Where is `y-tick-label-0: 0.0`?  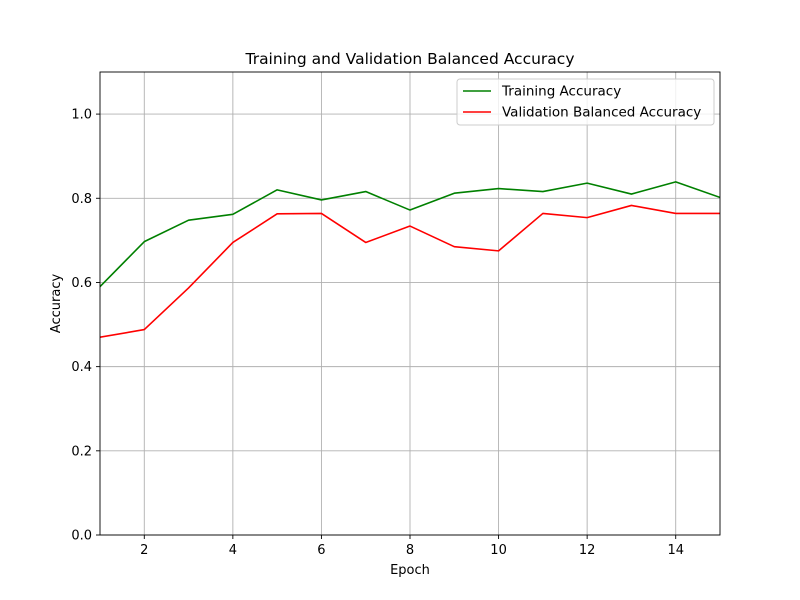 y-tick-label-0: 0.0 is located at coordinates (81, 536).